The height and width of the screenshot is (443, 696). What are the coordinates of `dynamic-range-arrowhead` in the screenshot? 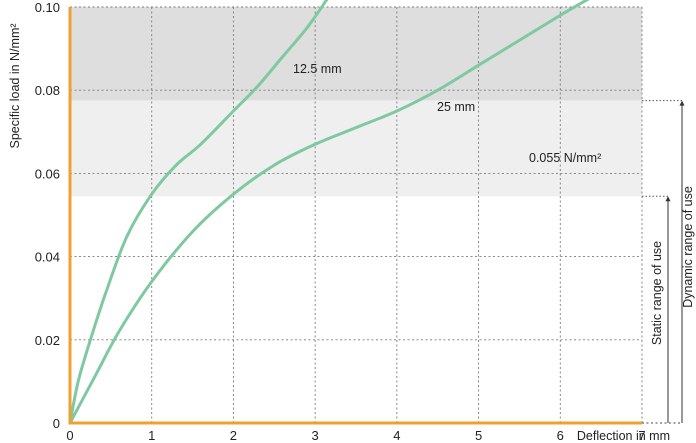 It's located at (682, 103).